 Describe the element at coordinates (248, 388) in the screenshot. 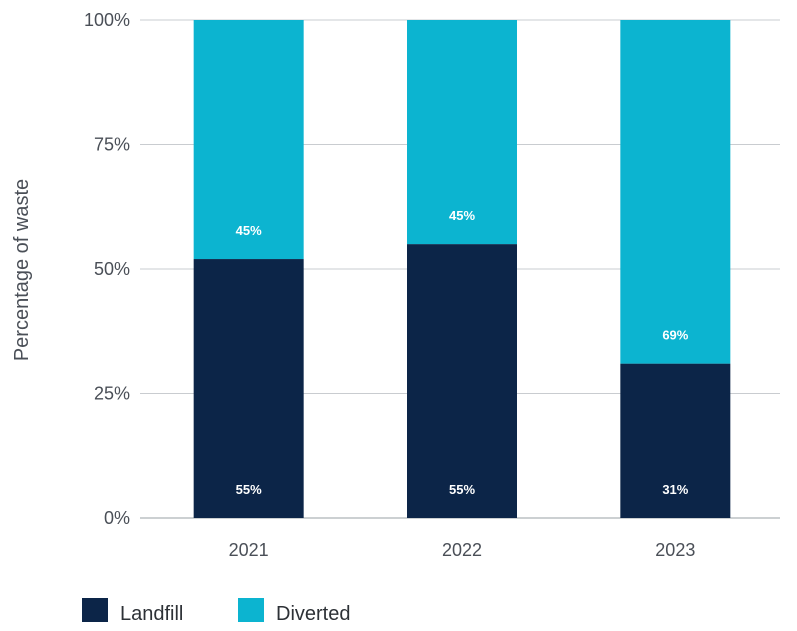

I see `bar-landfill-2021` at that location.